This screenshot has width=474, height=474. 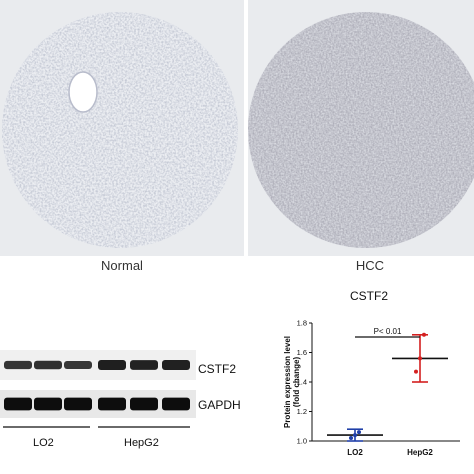 I want to click on gapdh-band-label: GAPDH, so click(x=219, y=405).